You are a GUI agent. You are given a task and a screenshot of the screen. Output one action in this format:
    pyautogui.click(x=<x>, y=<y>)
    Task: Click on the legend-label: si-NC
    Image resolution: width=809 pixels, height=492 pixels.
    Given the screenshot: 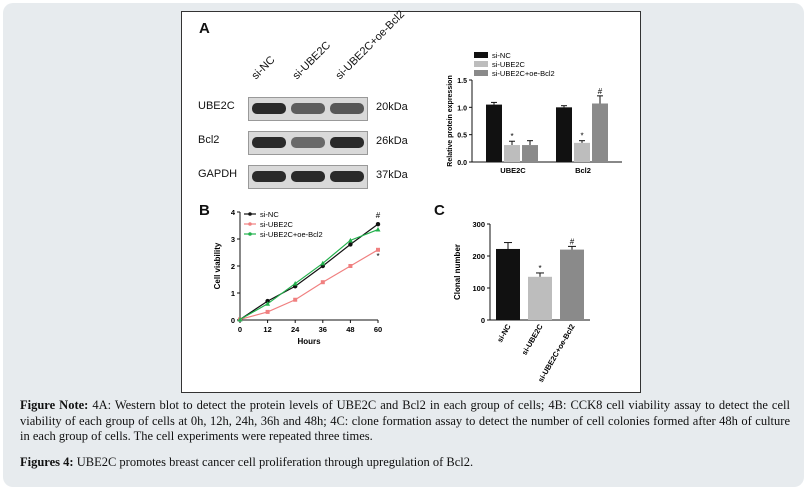 What is the action you would take?
    pyautogui.click(x=501, y=55)
    